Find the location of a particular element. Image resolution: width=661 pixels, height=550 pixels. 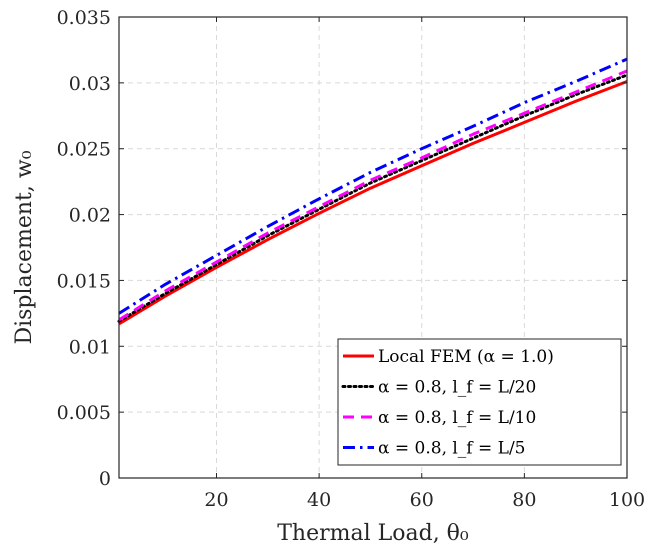

legend-entry-label: α = 0.8, l_f = L/5 is located at coordinates (452, 449).